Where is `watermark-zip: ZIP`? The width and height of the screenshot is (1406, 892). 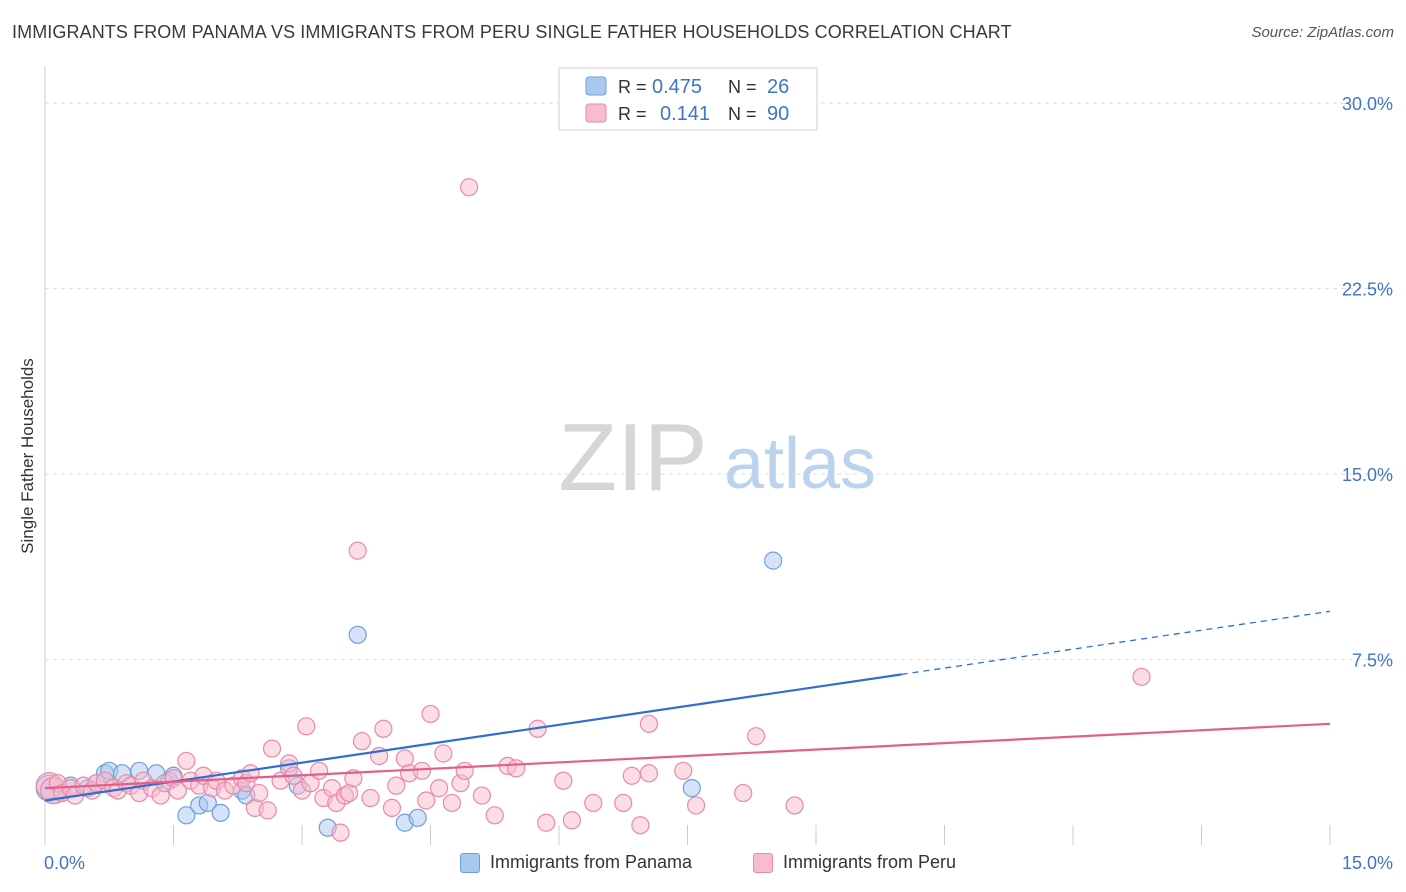 watermark-zip: ZIP is located at coordinates (632, 457).